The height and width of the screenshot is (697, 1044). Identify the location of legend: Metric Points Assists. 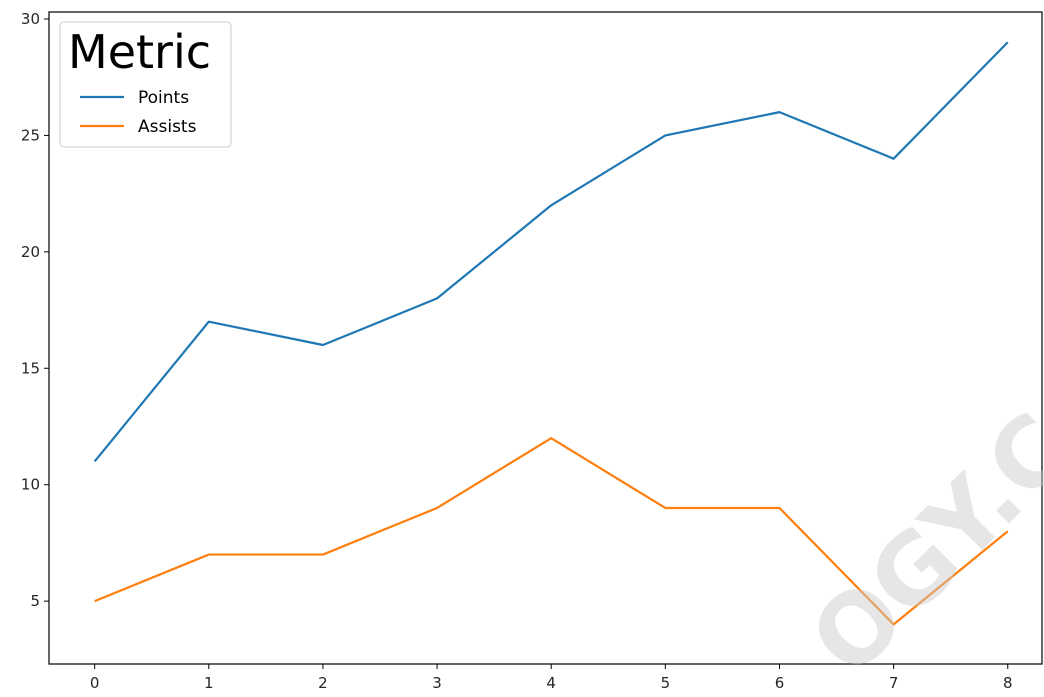
(145, 84).